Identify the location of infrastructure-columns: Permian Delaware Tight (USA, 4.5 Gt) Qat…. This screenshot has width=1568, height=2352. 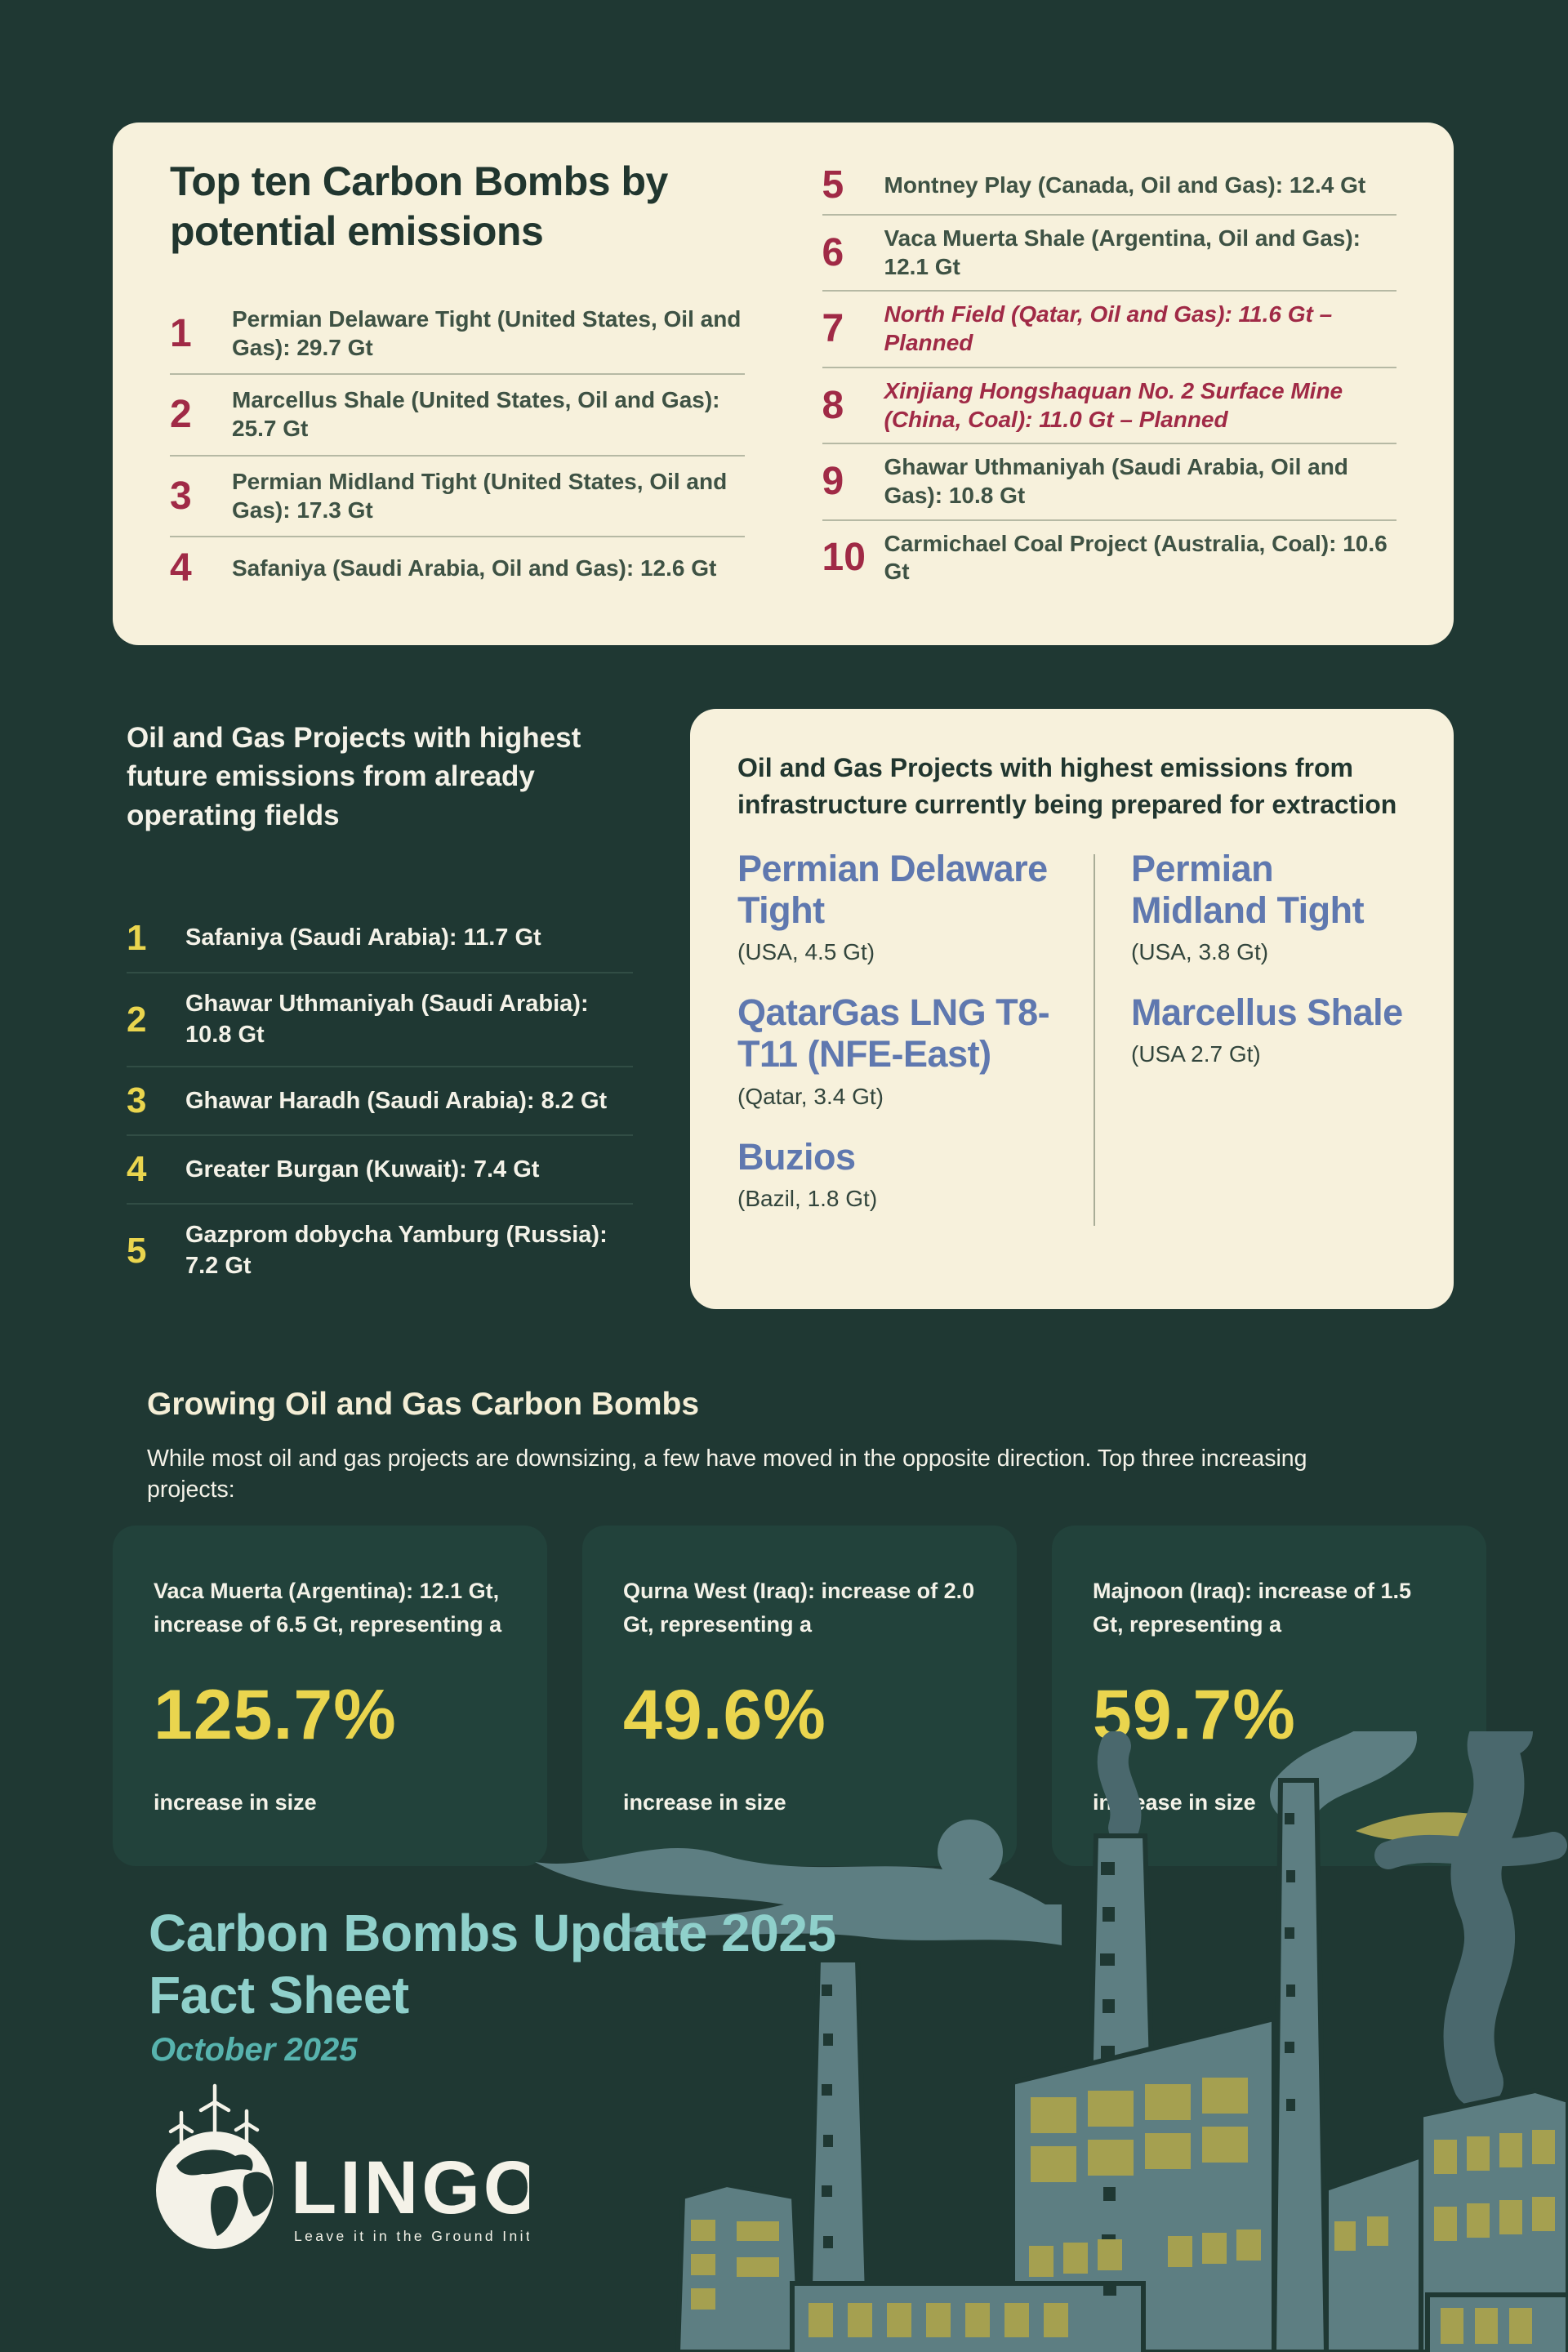
(1071, 1043).